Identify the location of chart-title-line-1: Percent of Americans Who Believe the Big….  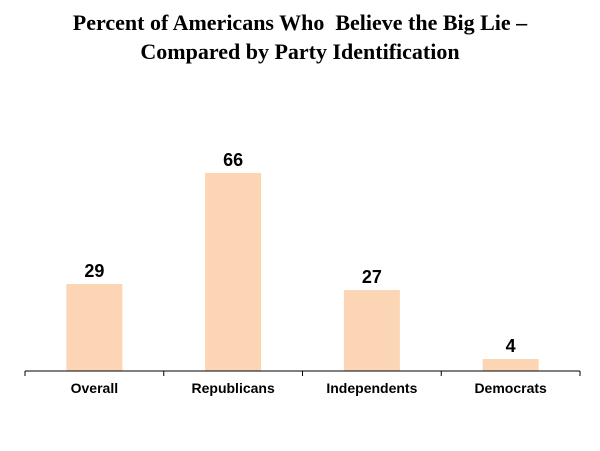
(300, 22).